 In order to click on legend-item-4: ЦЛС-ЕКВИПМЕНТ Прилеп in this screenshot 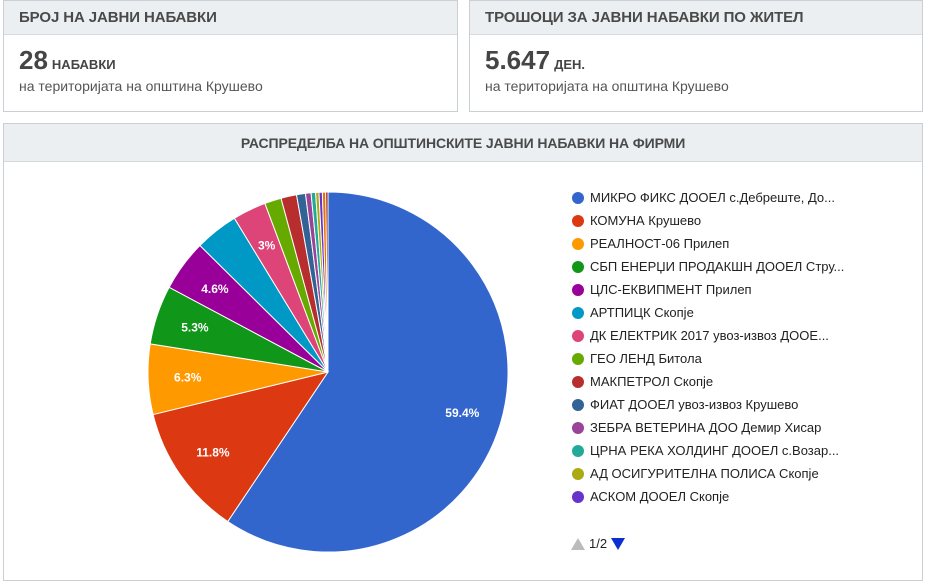, I will do `click(708, 289)`.